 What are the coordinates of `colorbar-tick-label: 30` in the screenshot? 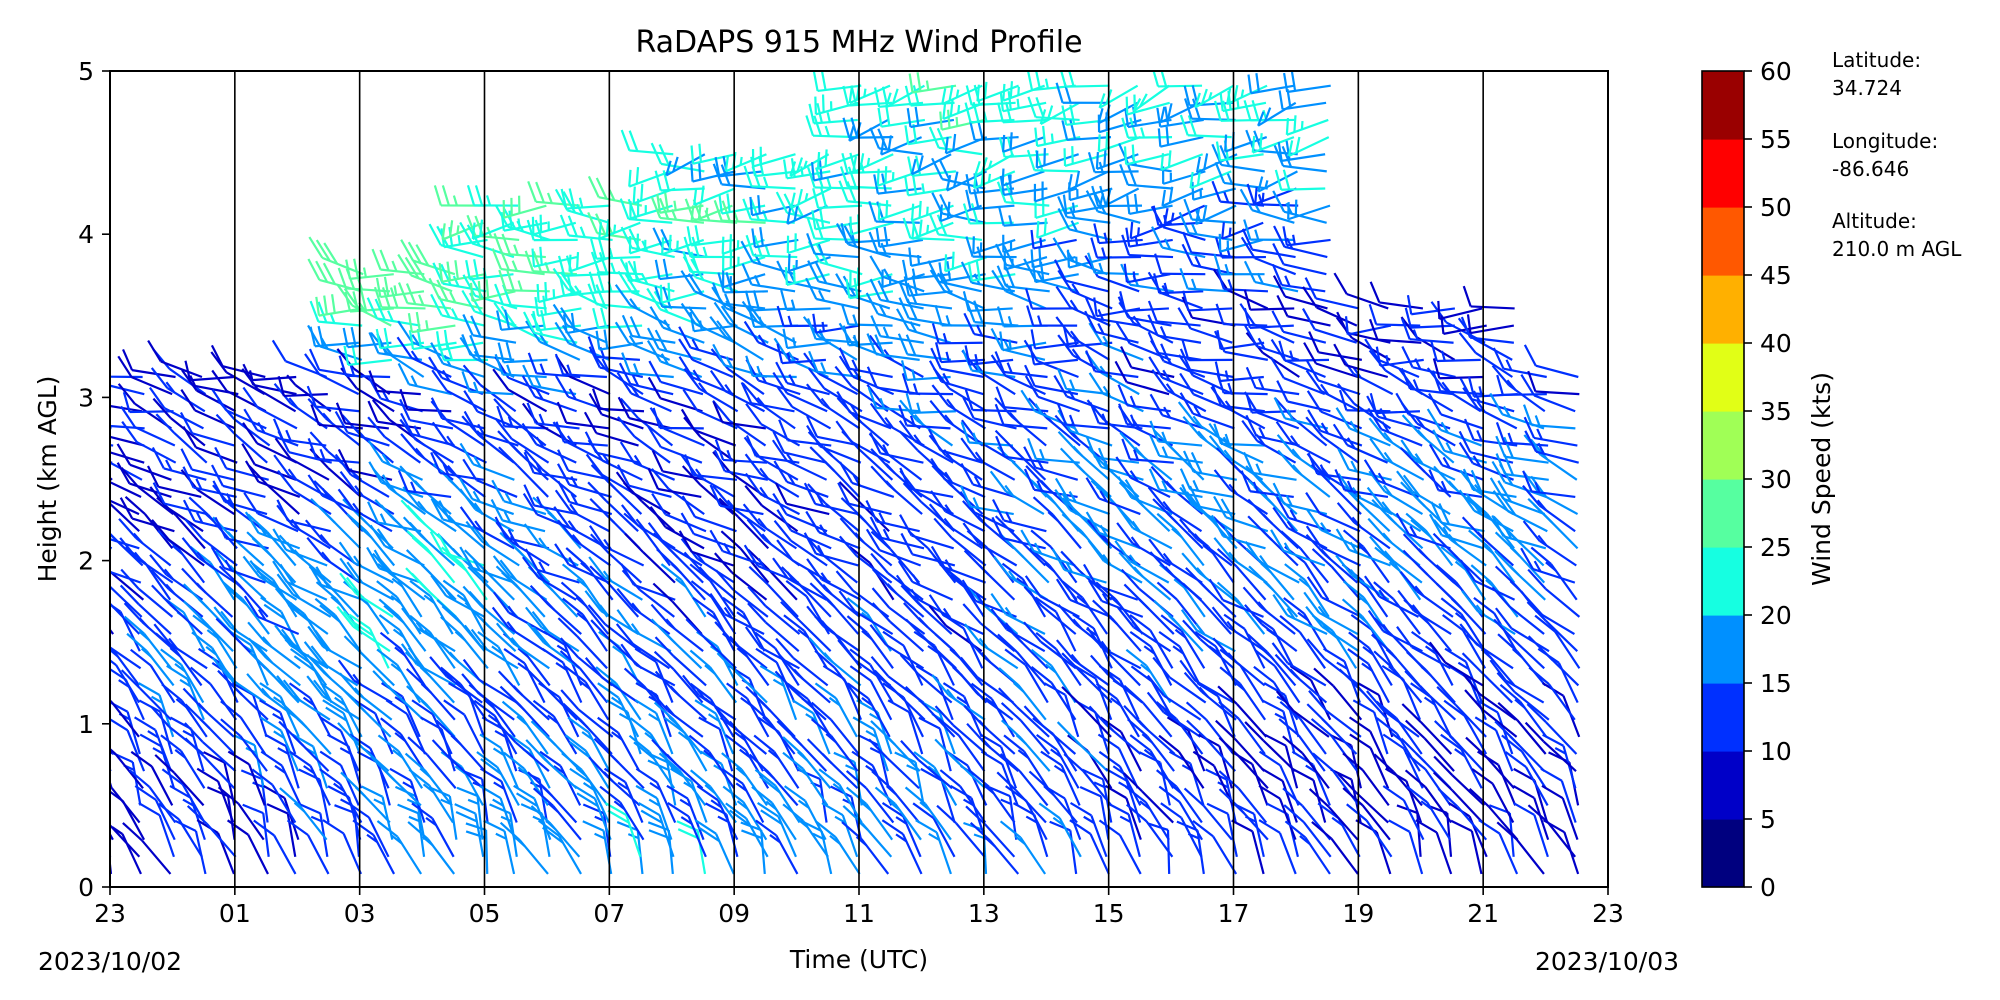 It's located at (1776, 479).